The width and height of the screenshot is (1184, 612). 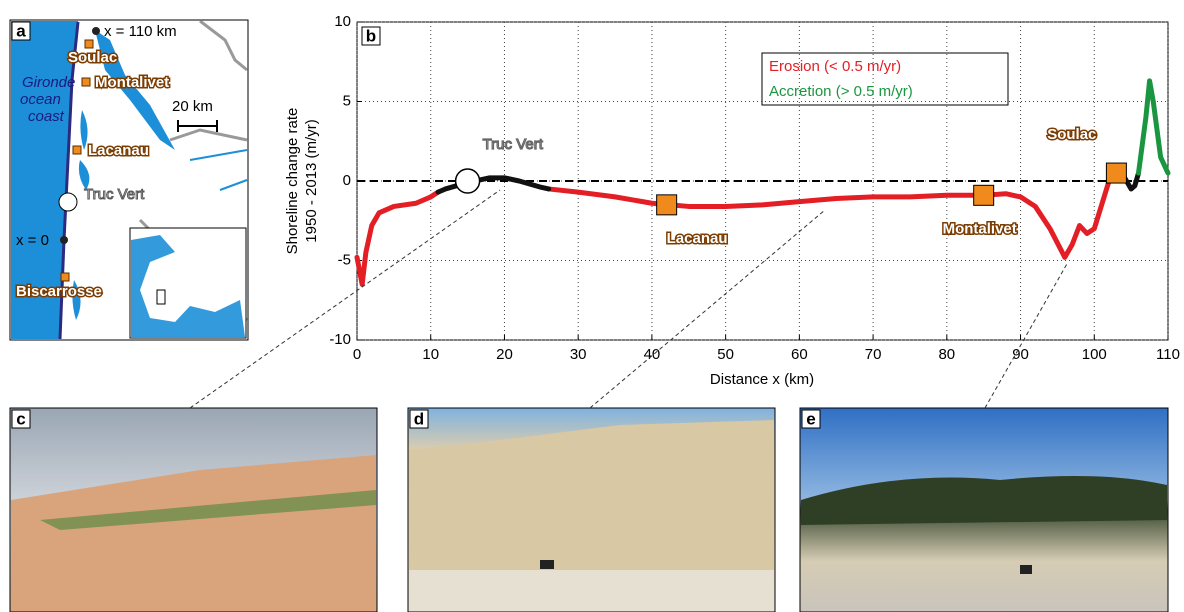 What do you see at coordinates (48, 82) in the screenshot?
I see `map-label: Gironde` at bounding box center [48, 82].